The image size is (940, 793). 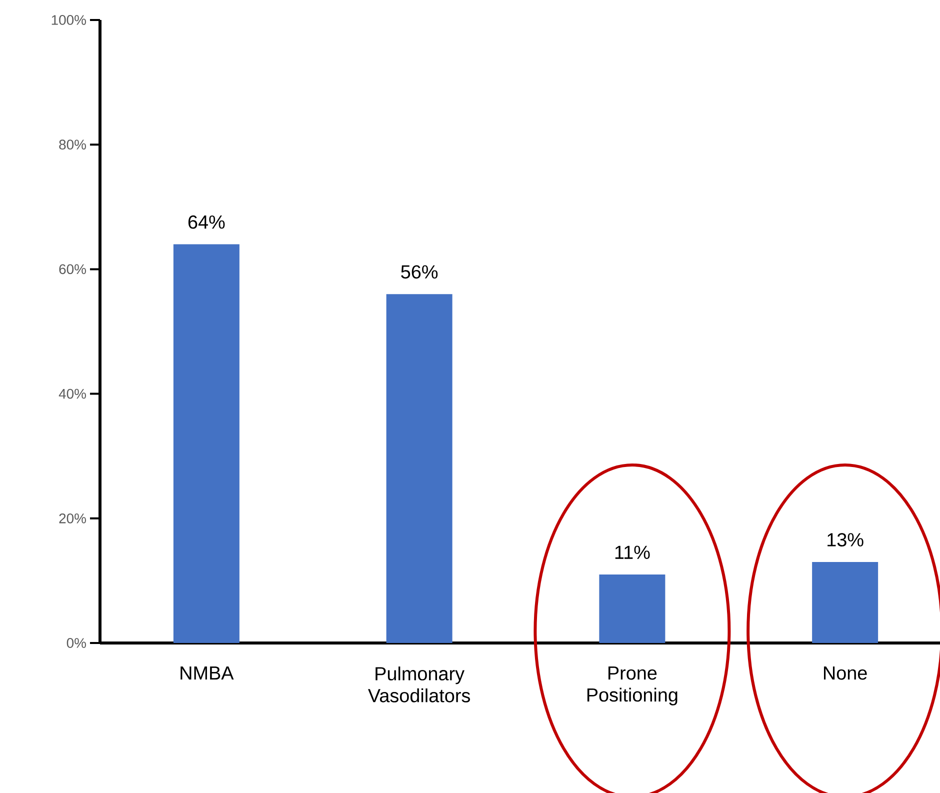 What do you see at coordinates (206, 222) in the screenshot?
I see `data-label: 64%` at bounding box center [206, 222].